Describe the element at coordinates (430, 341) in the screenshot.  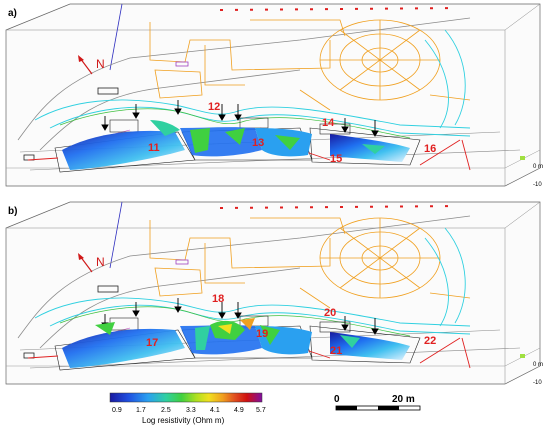
I see `profile-label: 22` at that location.